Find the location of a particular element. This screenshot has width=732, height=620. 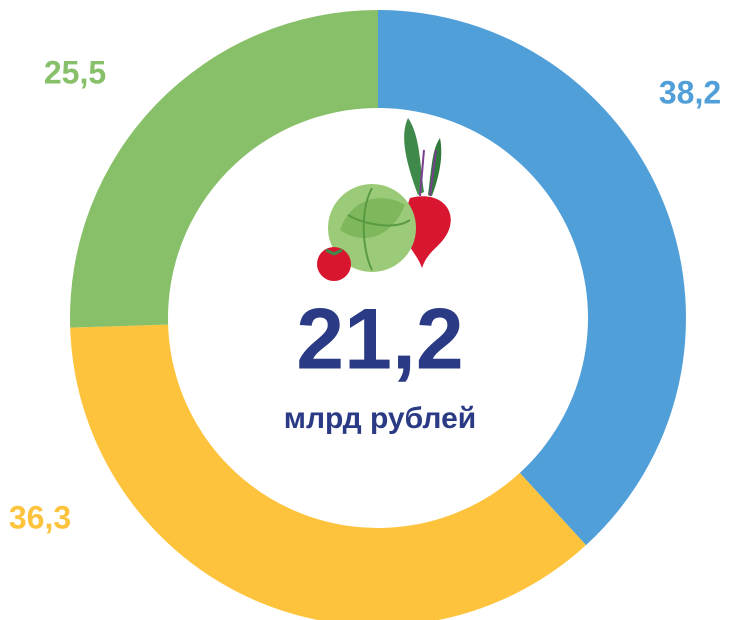

data-label: 36,3 is located at coordinates (40, 517).